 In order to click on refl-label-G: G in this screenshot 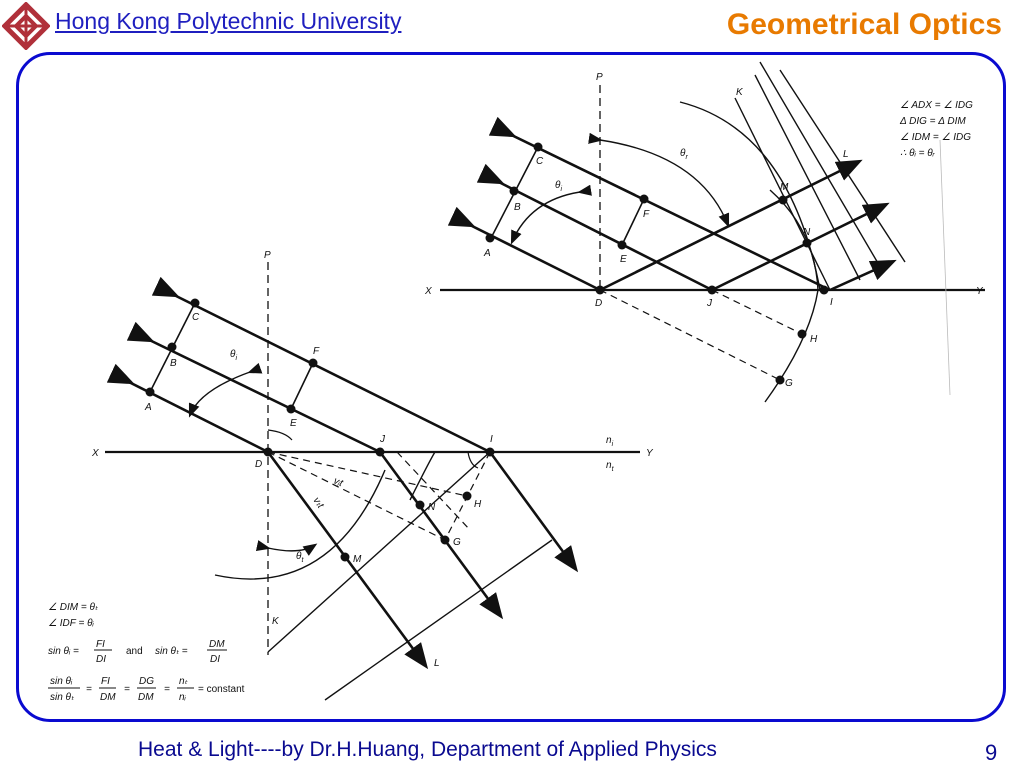, I will do `click(789, 383)`.